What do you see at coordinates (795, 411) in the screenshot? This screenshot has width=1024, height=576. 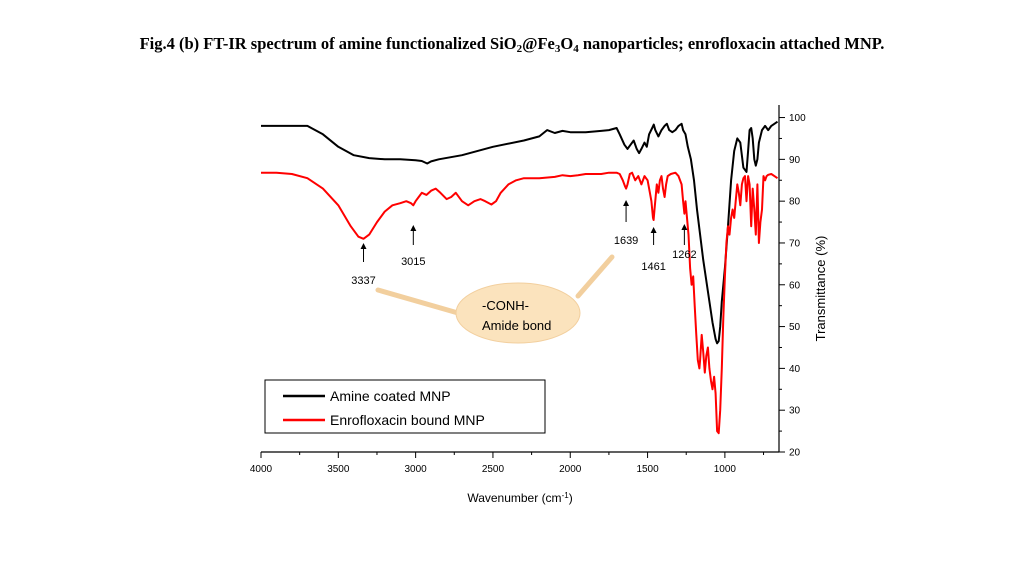 I see `y-tick-label-30: 30` at bounding box center [795, 411].